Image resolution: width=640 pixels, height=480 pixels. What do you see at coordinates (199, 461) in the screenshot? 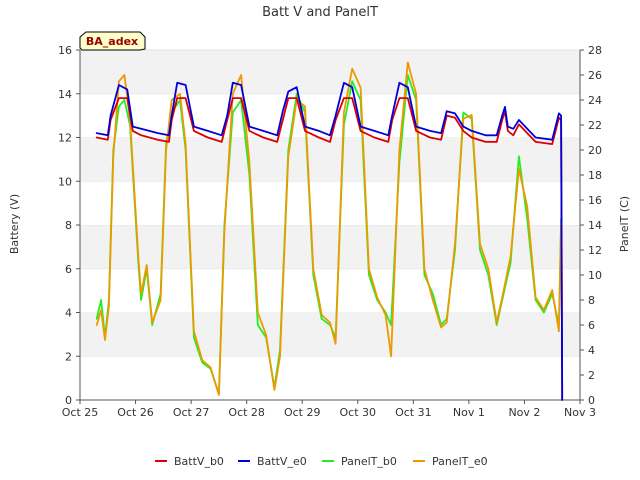
I see `legend-label: BattV_b0` at bounding box center [199, 461].